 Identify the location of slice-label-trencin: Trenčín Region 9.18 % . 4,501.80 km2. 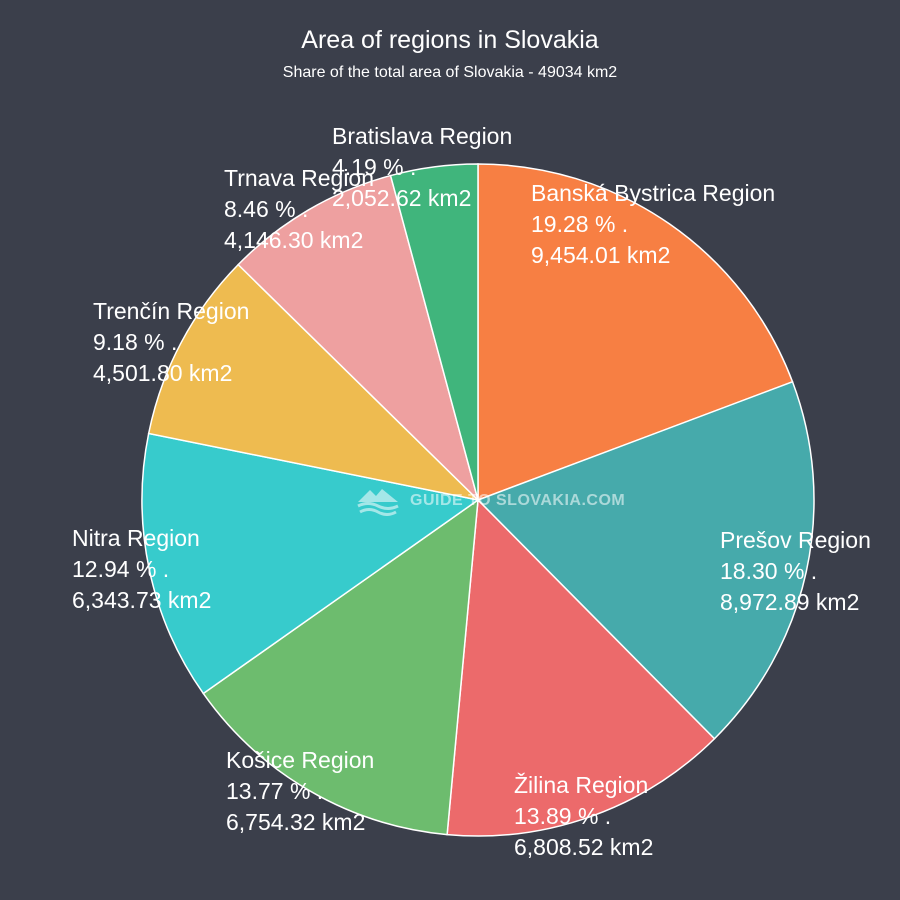
(171, 342).